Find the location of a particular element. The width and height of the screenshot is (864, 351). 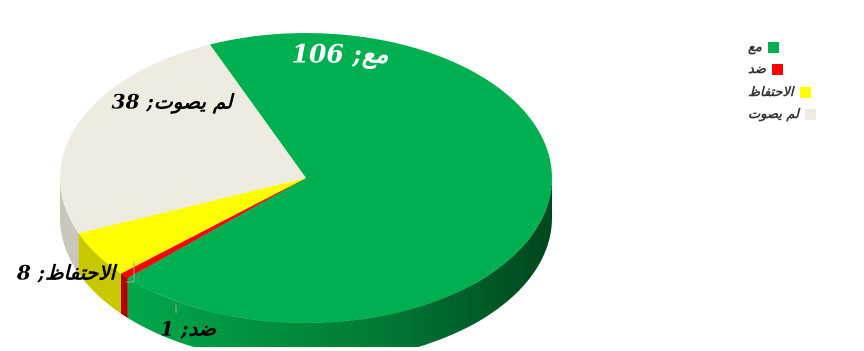

leader-line is located at coordinates (130, 272).